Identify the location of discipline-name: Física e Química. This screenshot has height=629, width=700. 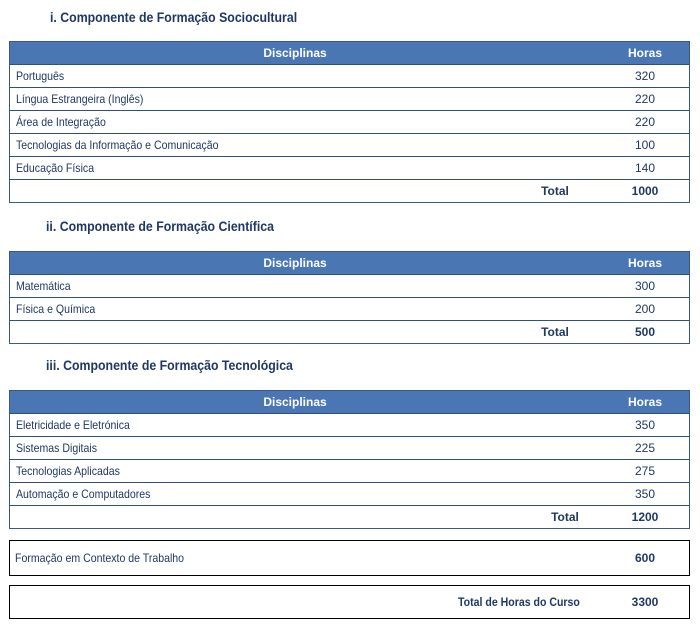
(56, 309).